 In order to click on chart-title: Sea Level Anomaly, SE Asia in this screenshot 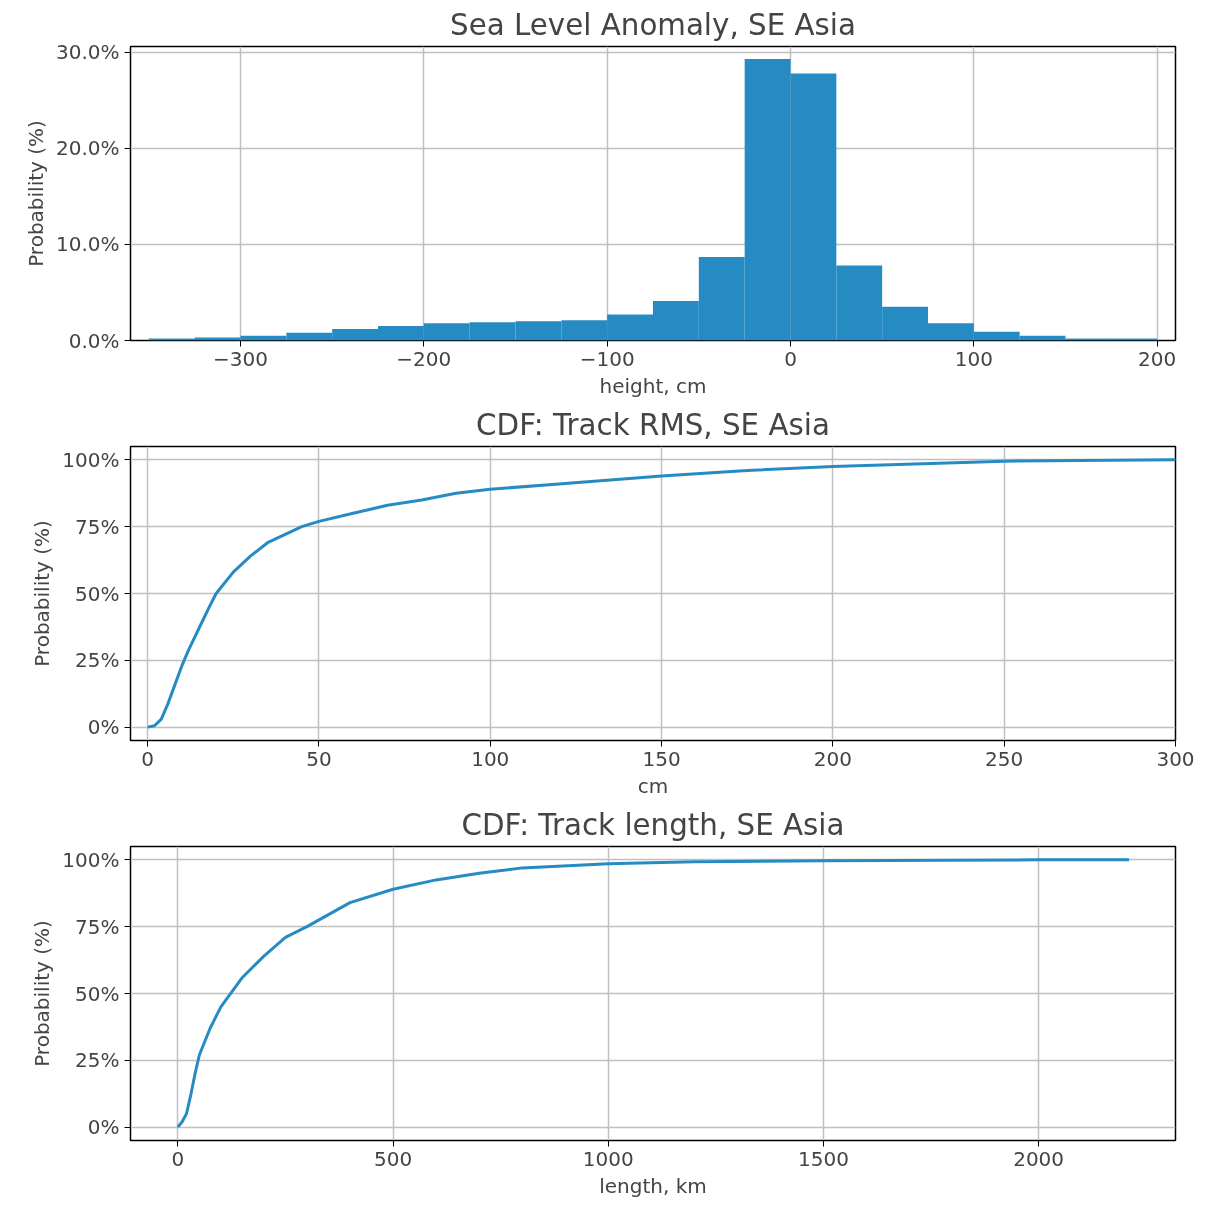, I will do `click(653, 24)`.